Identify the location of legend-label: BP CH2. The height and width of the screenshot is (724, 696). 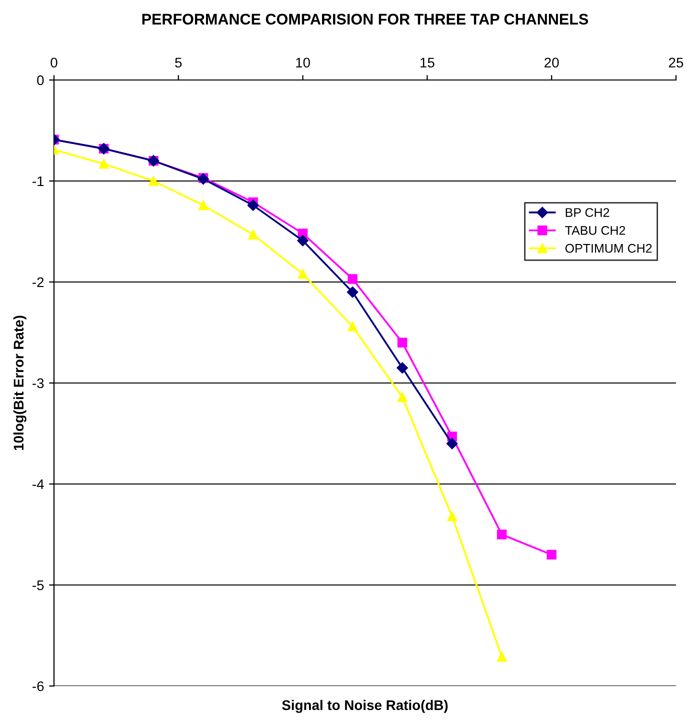
(588, 212).